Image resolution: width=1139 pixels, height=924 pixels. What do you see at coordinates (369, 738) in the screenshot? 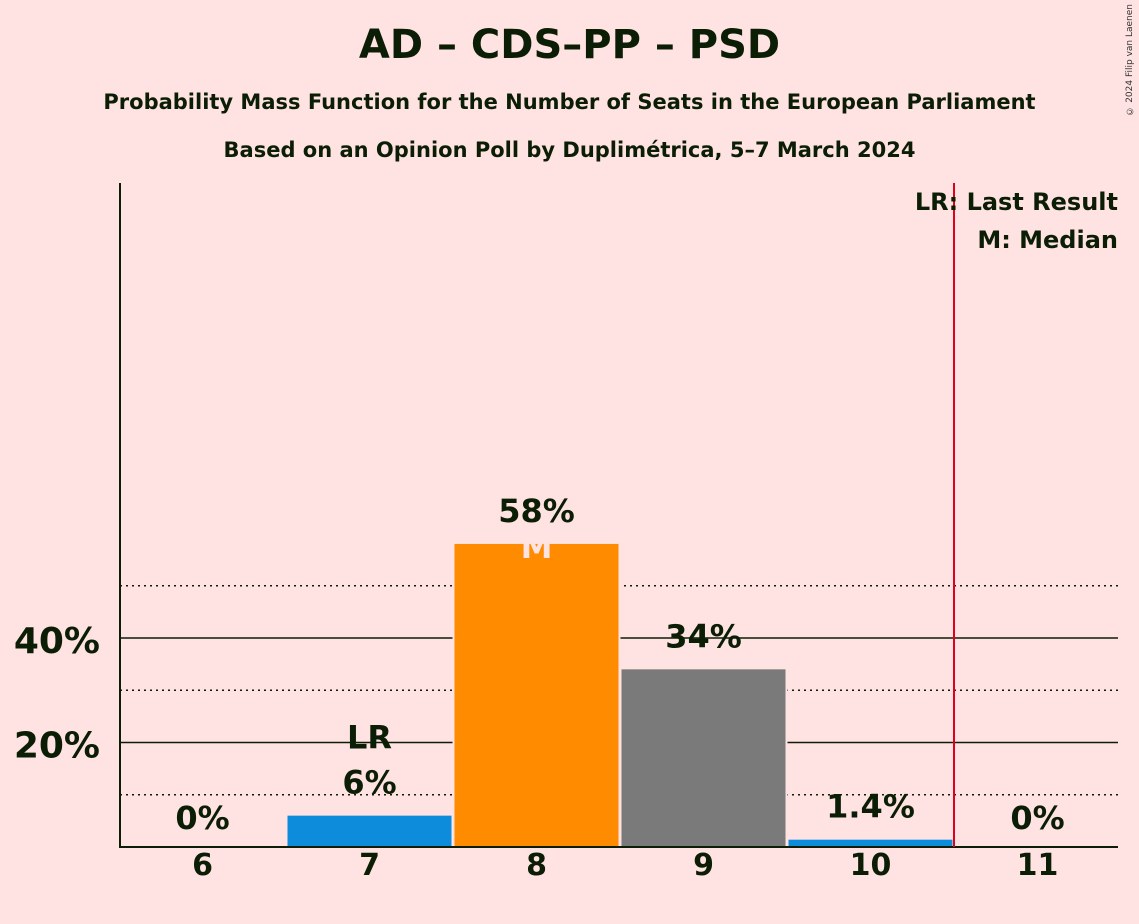
I see `last-result-marker: LR` at bounding box center [369, 738].